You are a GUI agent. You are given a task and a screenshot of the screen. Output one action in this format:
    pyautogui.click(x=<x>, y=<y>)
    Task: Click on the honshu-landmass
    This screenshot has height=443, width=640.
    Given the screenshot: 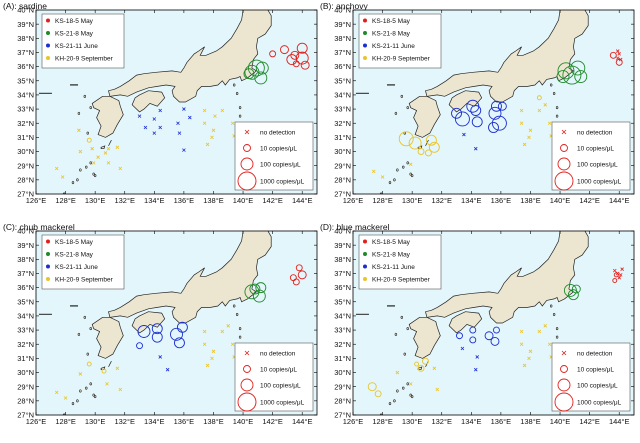 What is the action you would take?
    pyautogui.click(x=190, y=56)
    